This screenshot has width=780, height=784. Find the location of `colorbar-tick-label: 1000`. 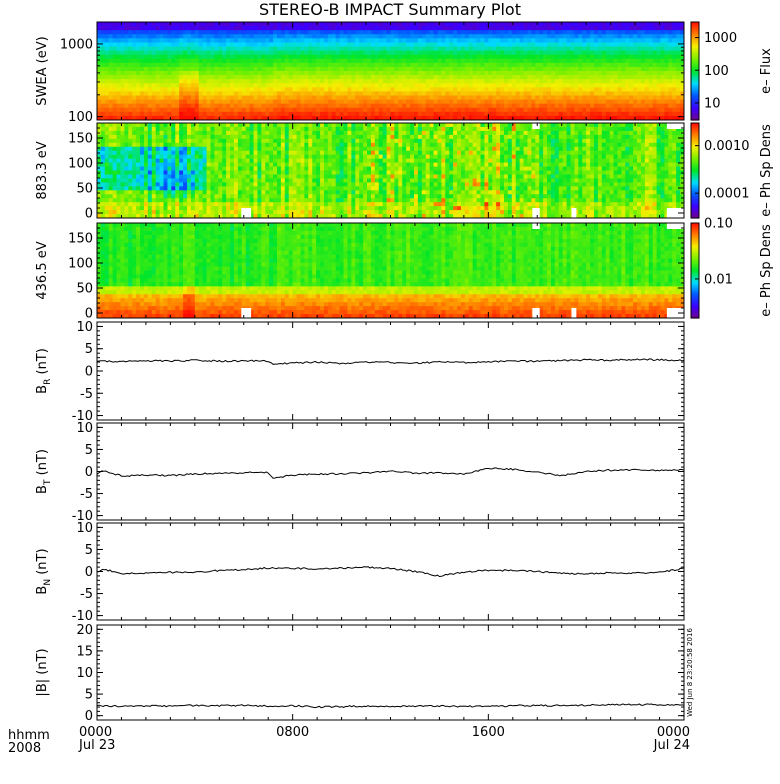

colorbar-tick-label: 1000 is located at coordinates (720, 38).